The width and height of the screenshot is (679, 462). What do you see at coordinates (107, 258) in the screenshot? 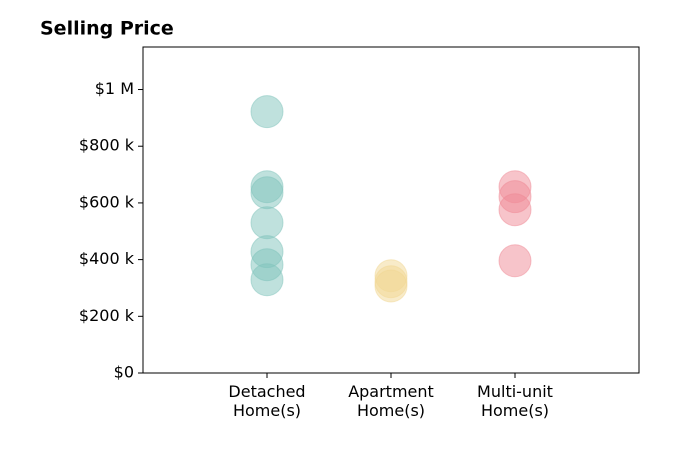
I see `y-tick-label: $400 k` at bounding box center [107, 258].